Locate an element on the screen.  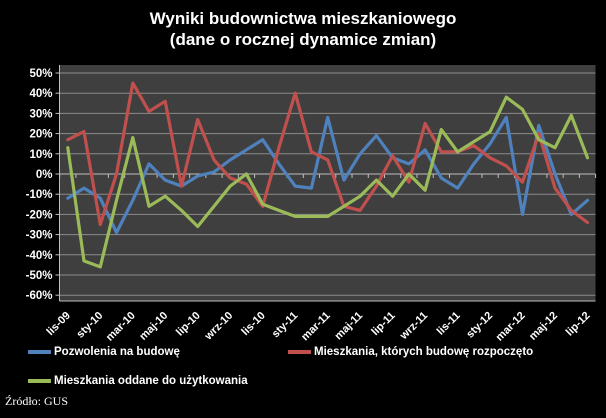
legend-swatch-pozwolenia-icon is located at coordinates (39, 352).